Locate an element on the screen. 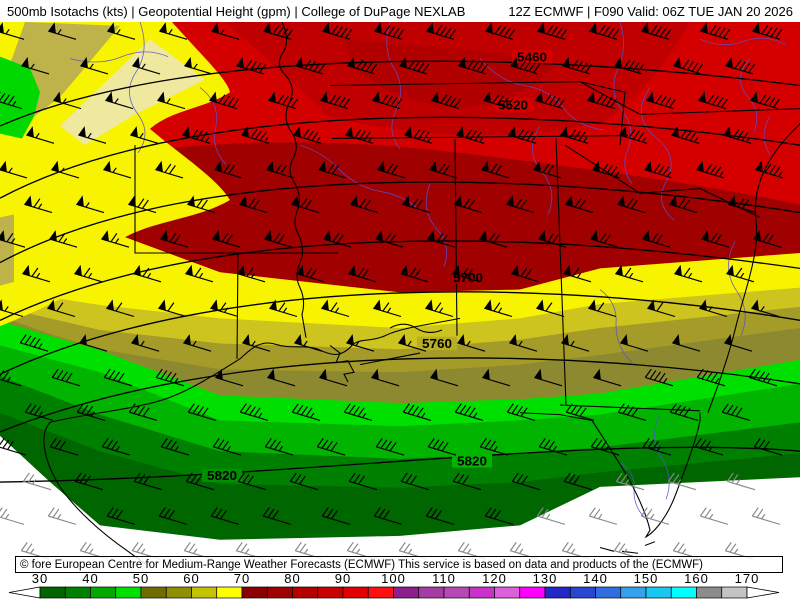 The width and height of the screenshot is (800, 600). colorbar-tick: 70 is located at coordinates (242, 578).